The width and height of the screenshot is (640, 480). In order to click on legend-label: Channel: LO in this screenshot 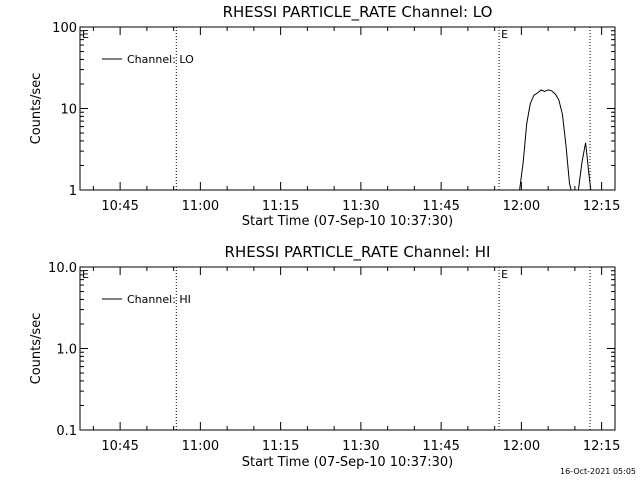, I will do `click(160, 59)`.